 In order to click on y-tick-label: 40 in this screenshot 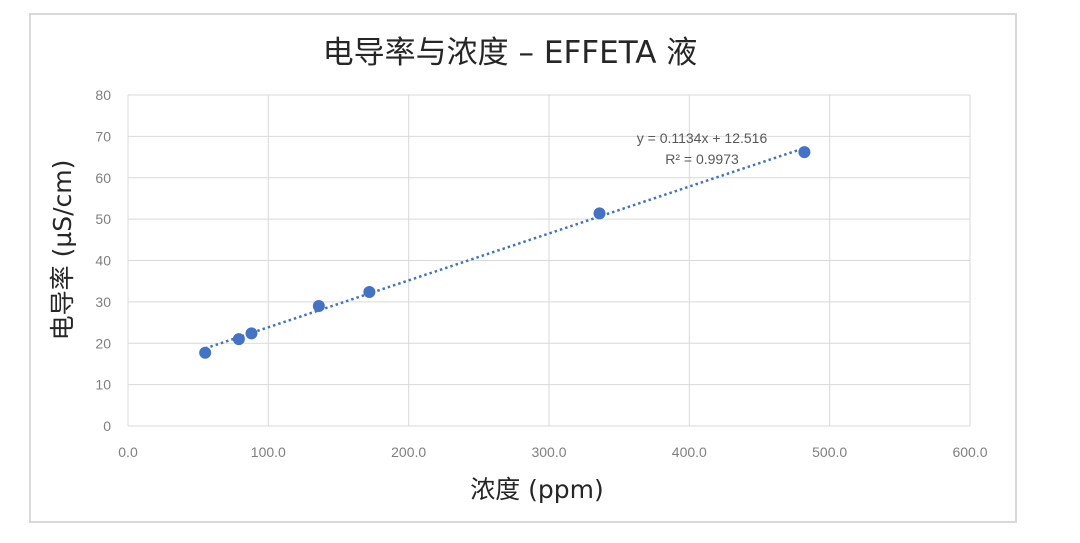, I will do `click(103, 261)`.